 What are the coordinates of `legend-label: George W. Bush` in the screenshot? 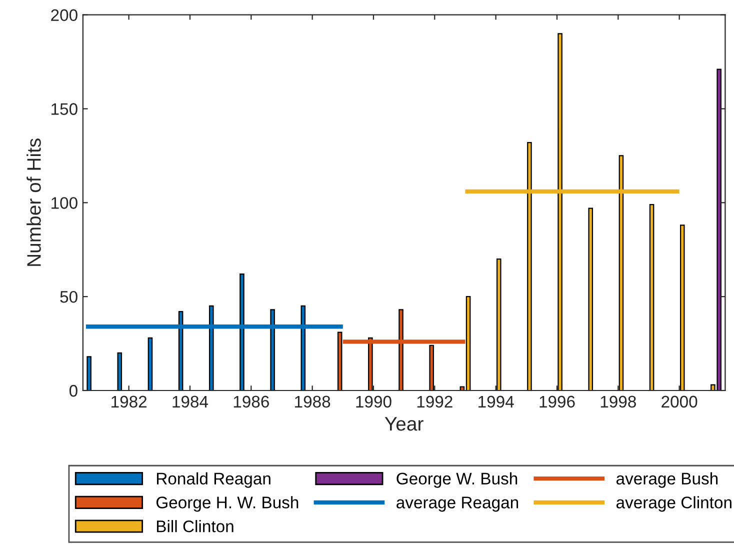 It's located at (457, 480).